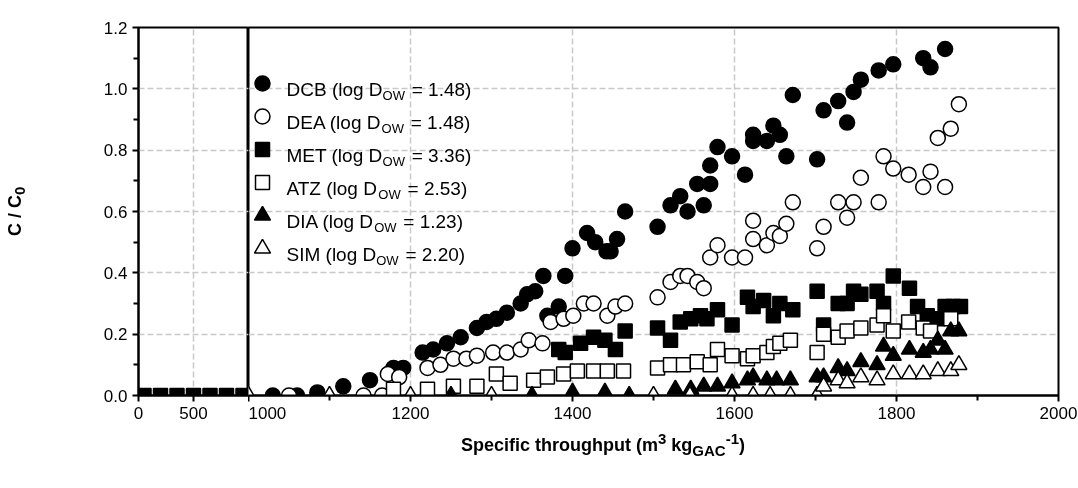  What do you see at coordinates (572, 413) in the screenshot?
I see `x-tick-label: 1400` at bounding box center [572, 413].